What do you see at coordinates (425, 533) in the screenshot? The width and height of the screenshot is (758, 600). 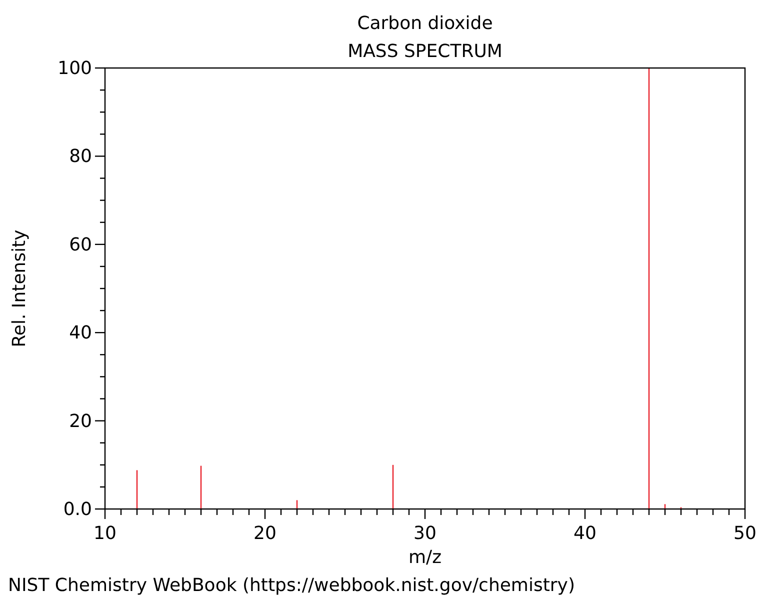 I see `x-tick-label: 30` at bounding box center [425, 533].